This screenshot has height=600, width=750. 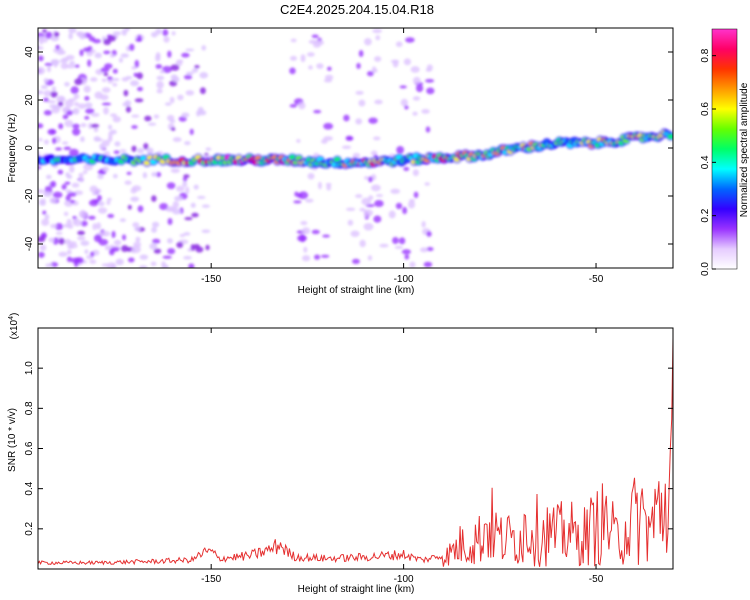 What do you see at coordinates (355, 149) in the screenshot?
I see `heatmap-ridge` at bounding box center [355, 149].